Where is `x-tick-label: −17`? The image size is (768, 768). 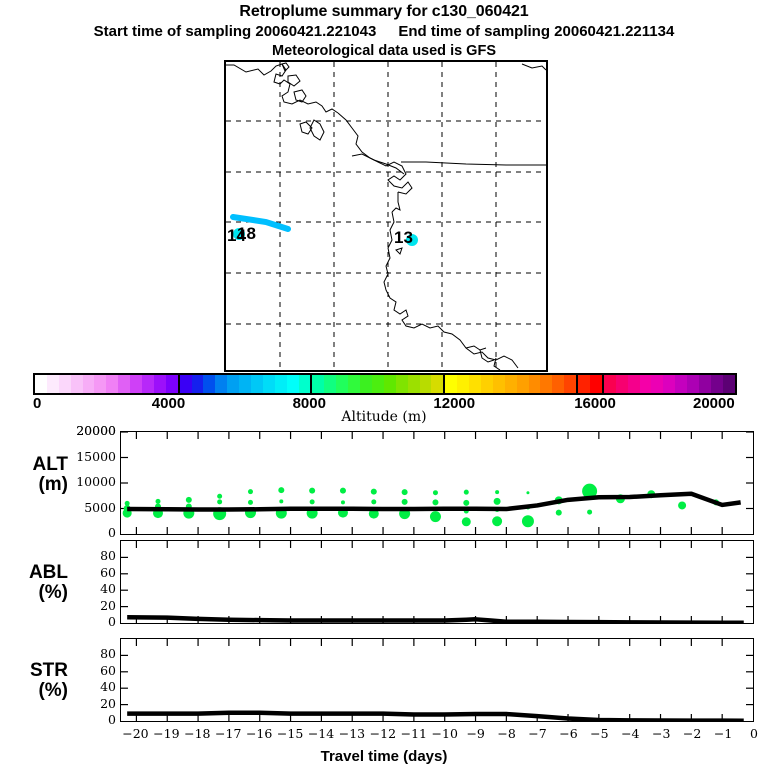 x-tick-label: −17 is located at coordinates (228, 733).